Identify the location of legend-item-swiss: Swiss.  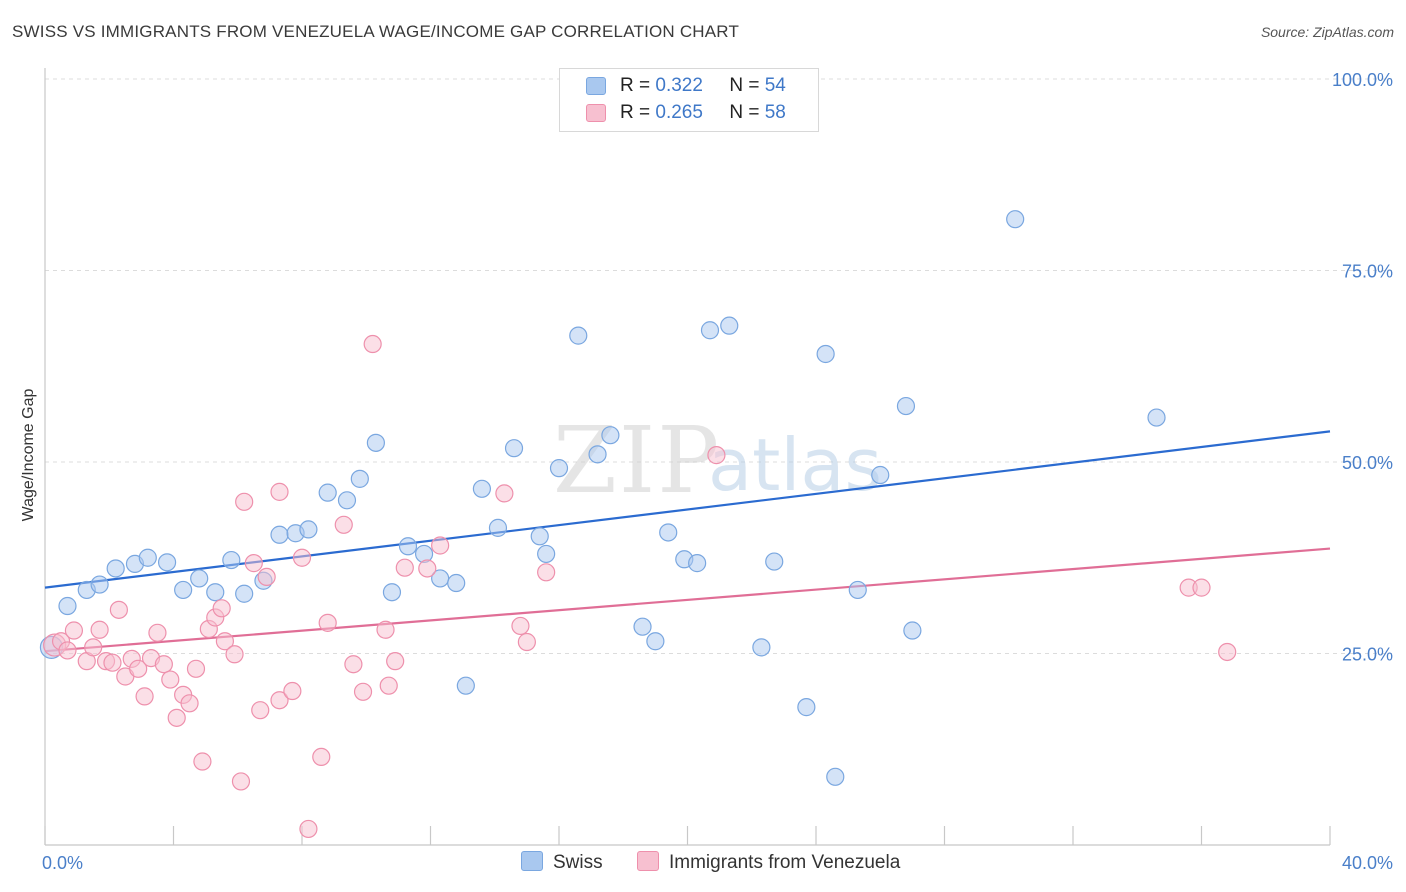
(562, 862).